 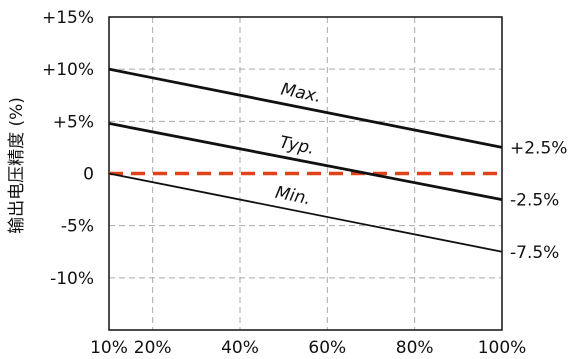 What do you see at coordinates (293, 196) in the screenshot?
I see `series-label-min: Min.` at bounding box center [293, 196].